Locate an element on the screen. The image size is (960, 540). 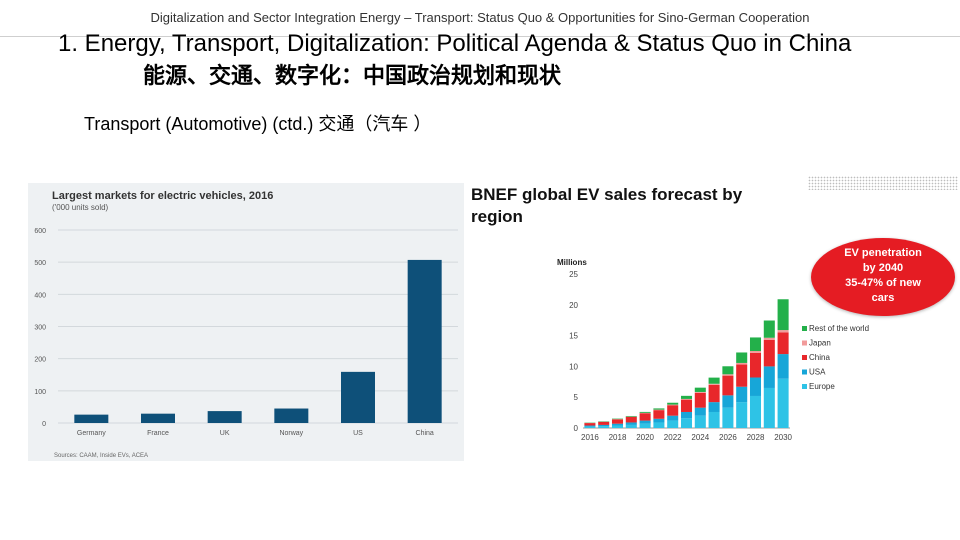
chart2-ytick-label: 25 is located at coordinates (573, 274).